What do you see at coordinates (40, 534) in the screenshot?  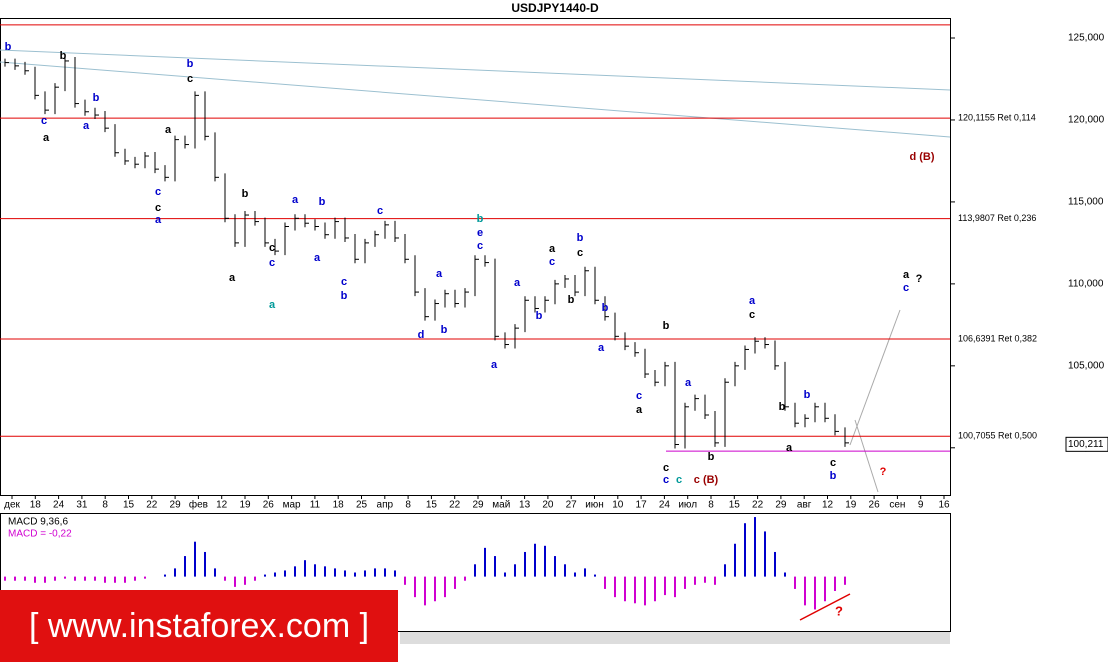 I see `macd-value: MACD = -0,22` at bounding box center [40, 534].